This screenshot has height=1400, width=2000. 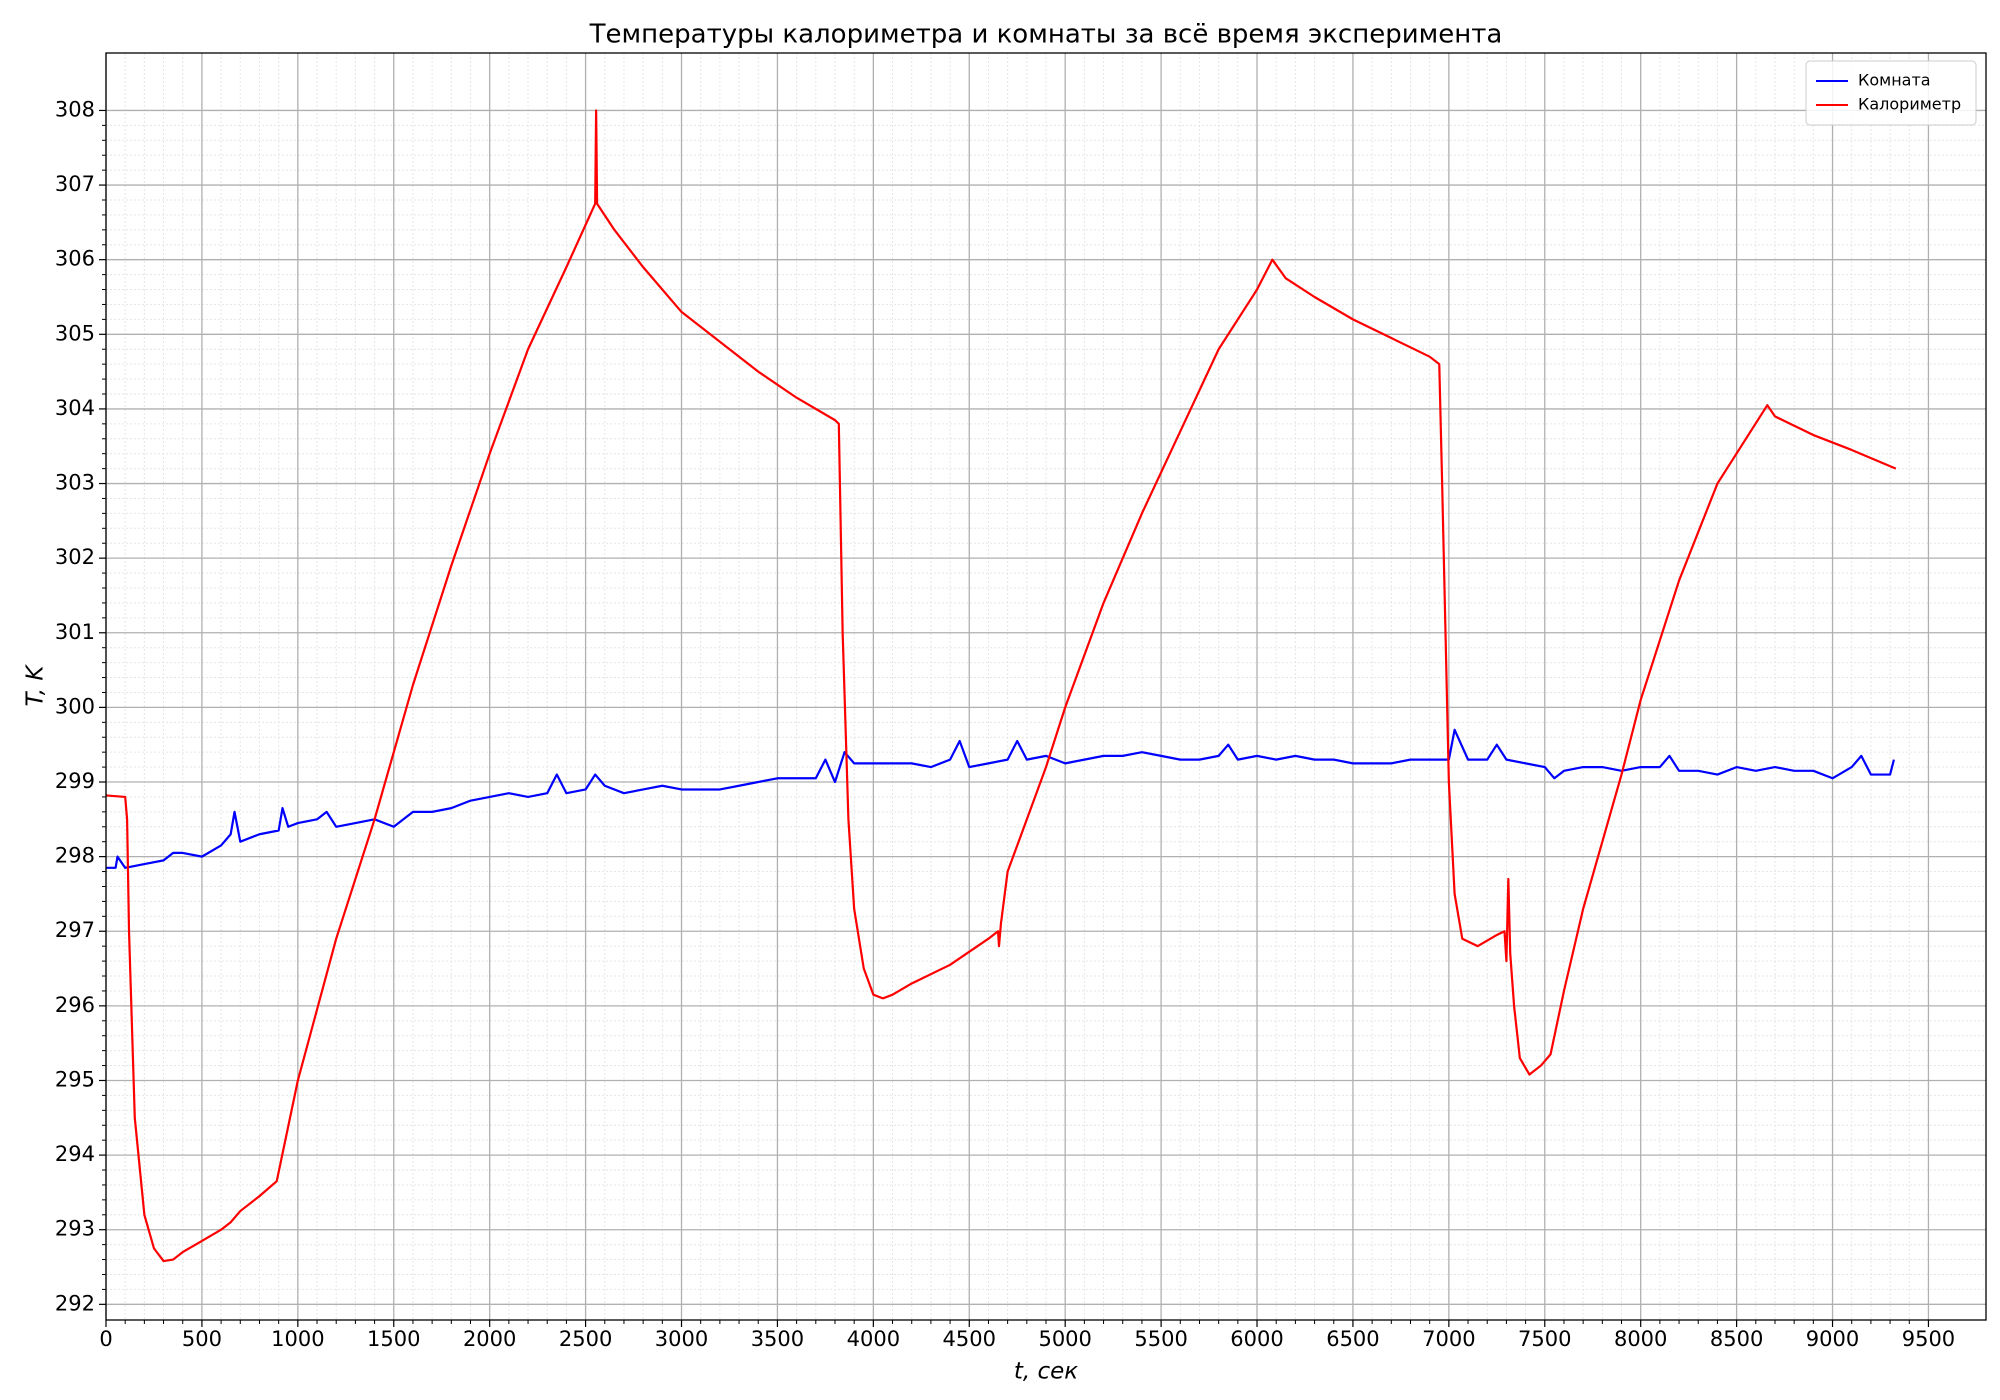 I want to click on y-tick-label: 296, so click(x=75, y=1005).